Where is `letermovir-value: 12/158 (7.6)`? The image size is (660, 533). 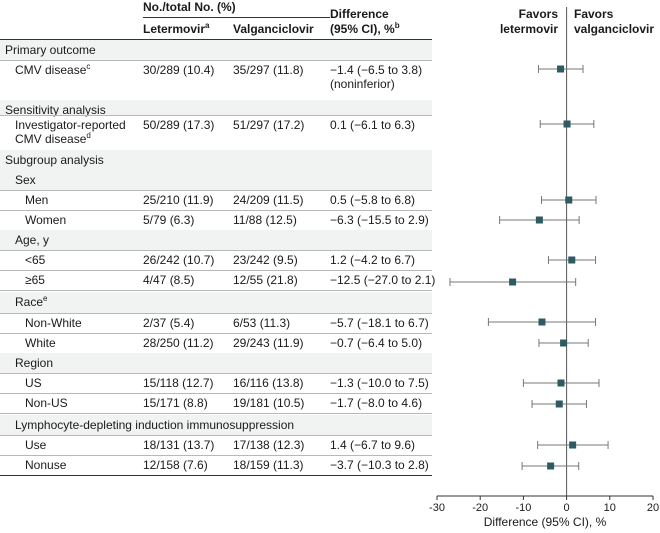
letermovir-value: 12/158 (7.6) is located at coordinates (175, 465).